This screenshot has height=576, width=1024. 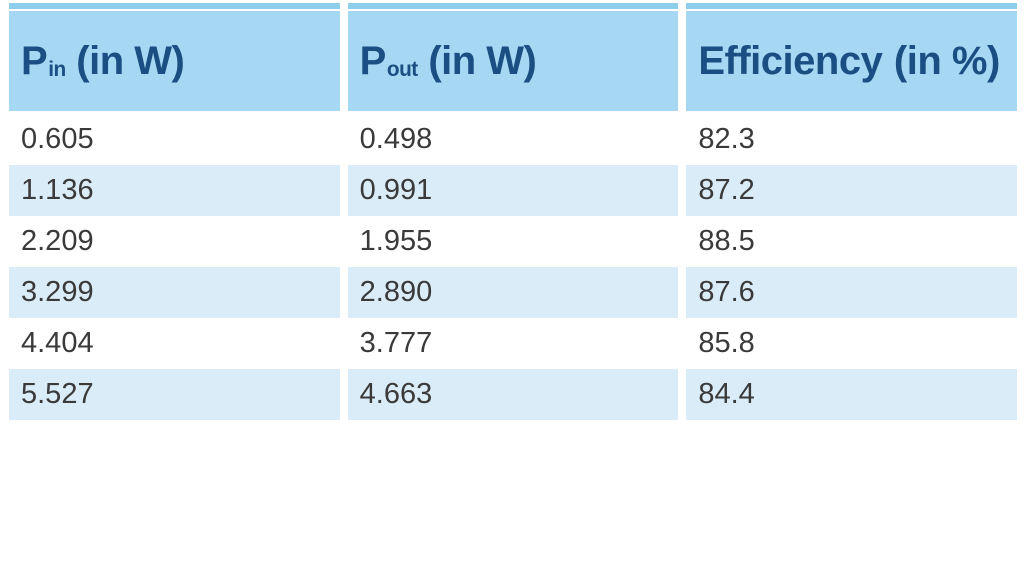 I want to click on table-row: 3.299 2.890 87.6, so click(x=513, y=292).